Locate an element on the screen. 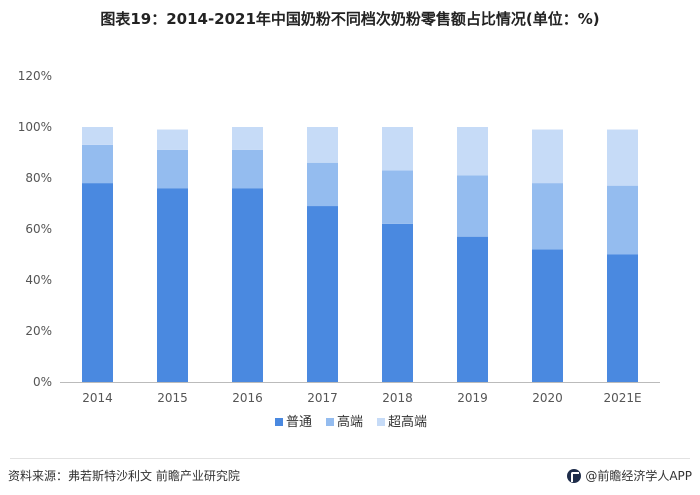 Image resolution: width=700 pixels, height=495 pixels. x-tick-label: 2016 is located at coordinates (247, 398).